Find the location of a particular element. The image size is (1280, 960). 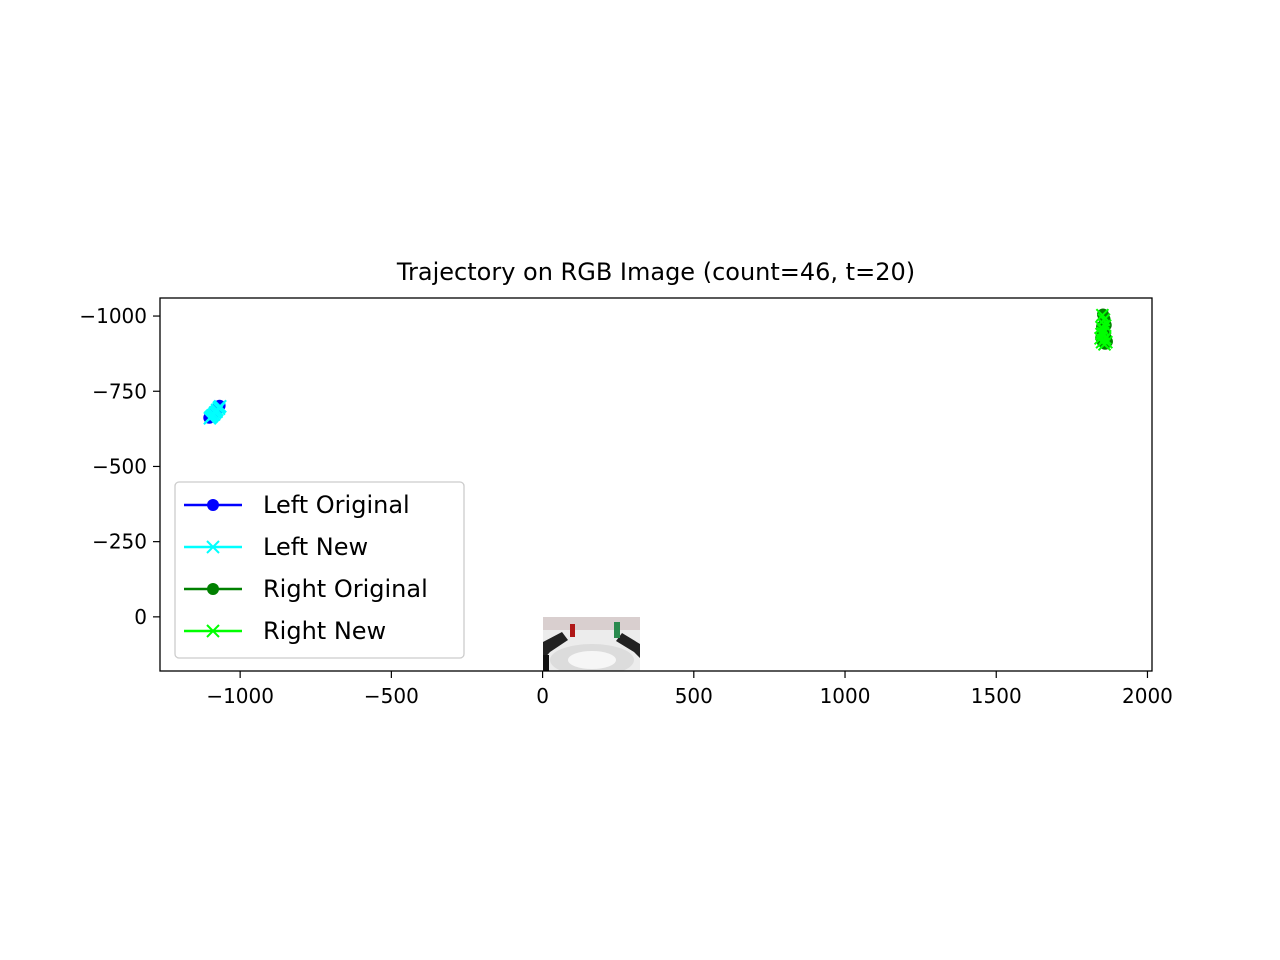

legend-entry: Right Original is located at coordinates (306, 589).